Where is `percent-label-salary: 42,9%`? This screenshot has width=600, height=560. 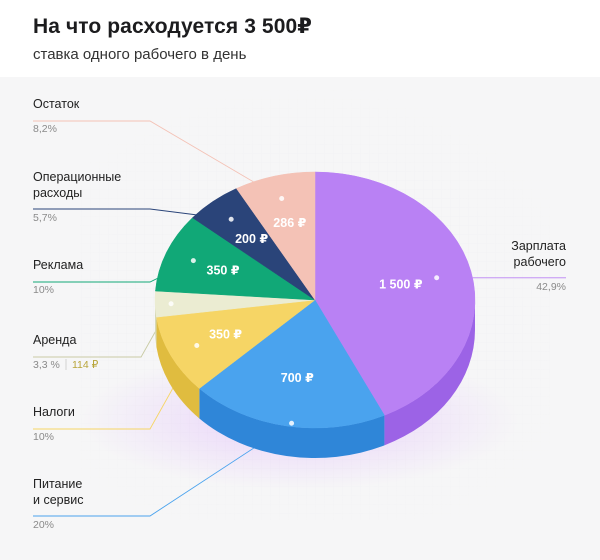 percent-label-salary: 42,9% is located at coordinates (551, 287).